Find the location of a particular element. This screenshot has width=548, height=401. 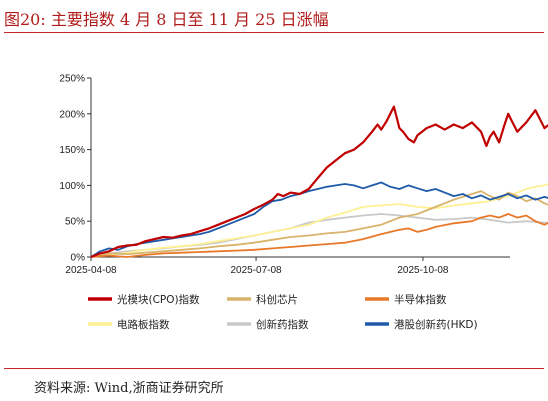

y-tick-label: 50% is located at coordinates (75, 222).